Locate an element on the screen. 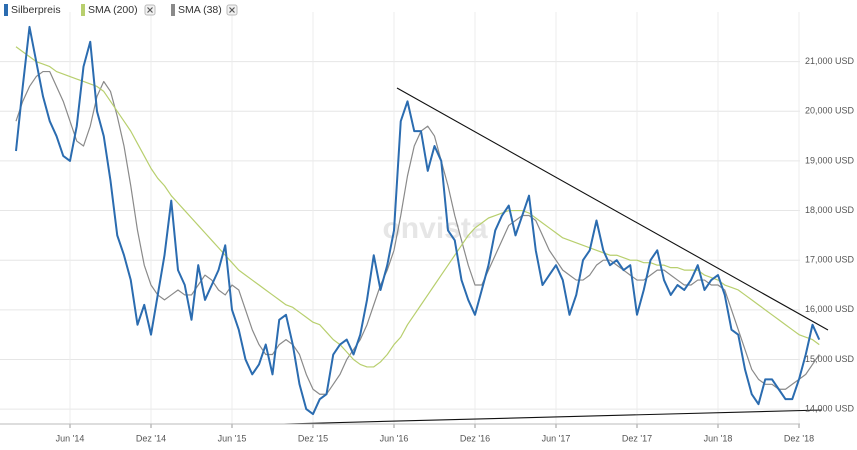 Image resolution: width=857 pixels, height=450 pixels. x-tick-label: Jun '18 is located at coordinates (718, 438).